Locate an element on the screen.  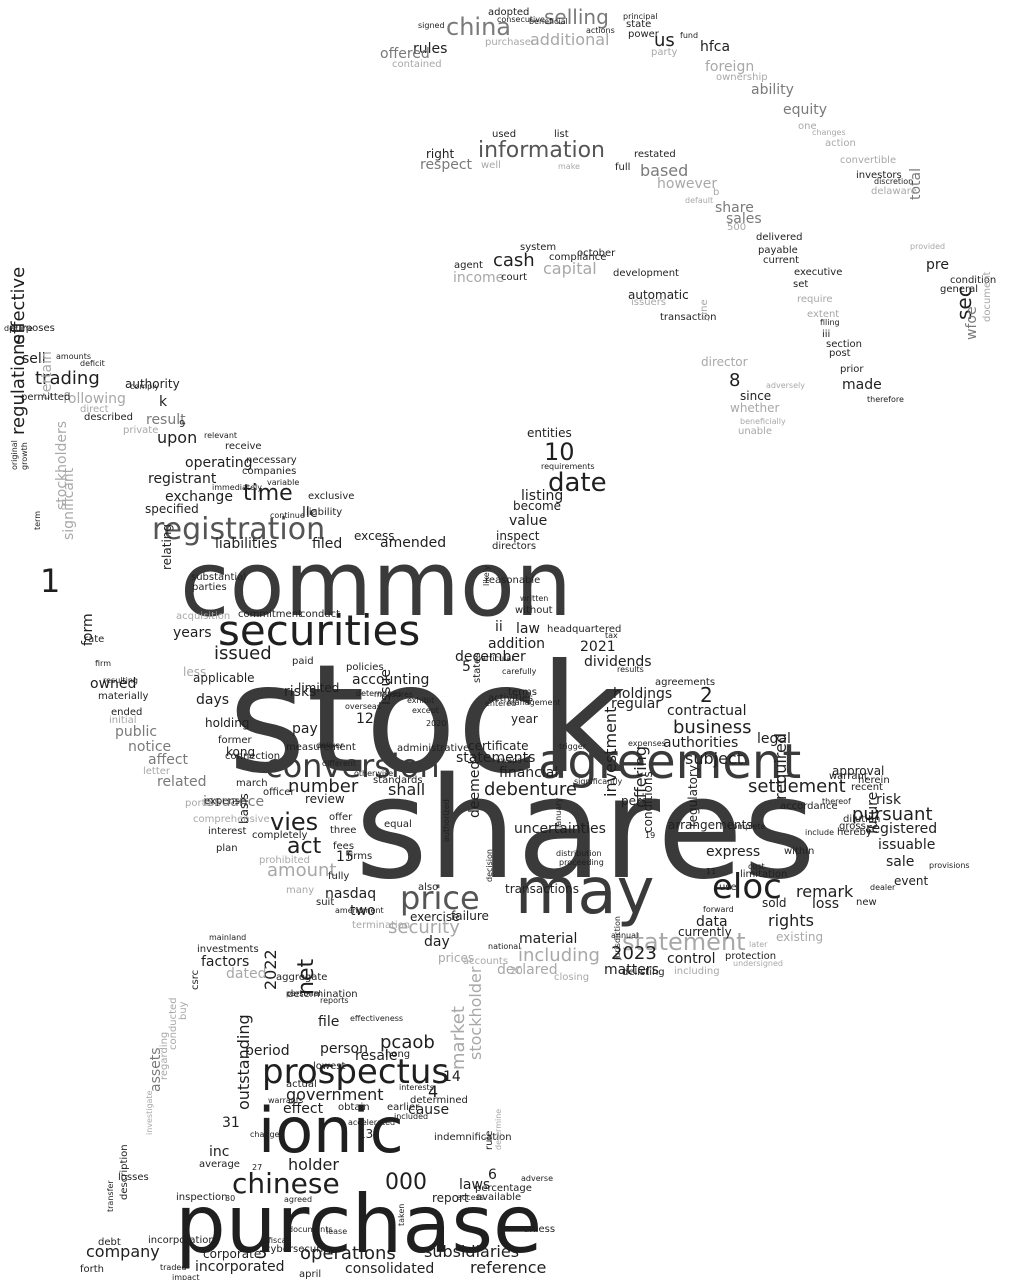
word-352: vwaps is located at coordinates (509, 760).